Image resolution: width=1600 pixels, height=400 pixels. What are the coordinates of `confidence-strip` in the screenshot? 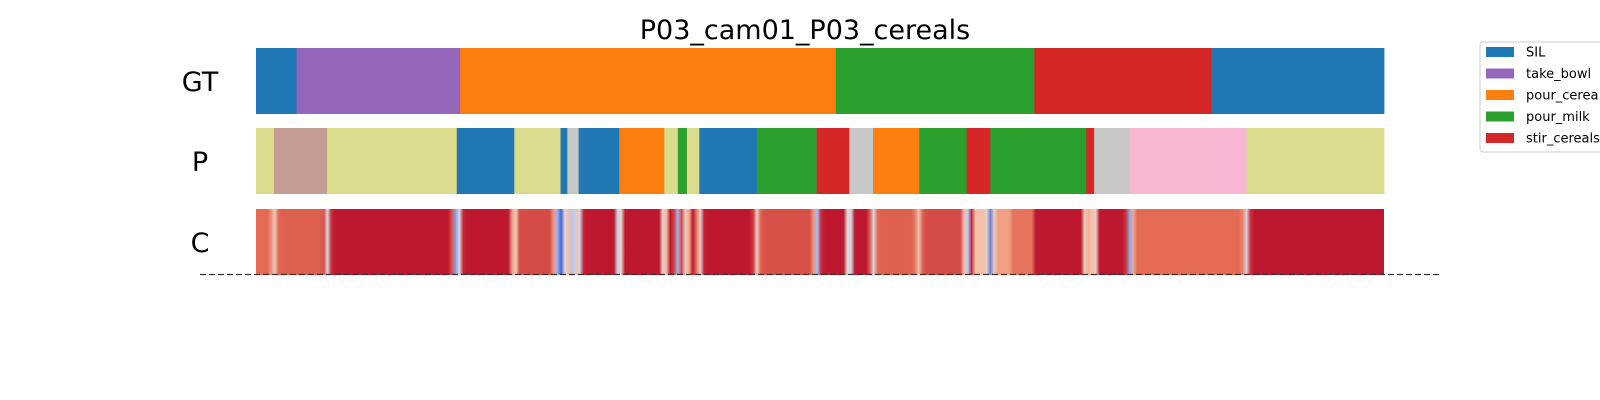 It's located at (820, 242).